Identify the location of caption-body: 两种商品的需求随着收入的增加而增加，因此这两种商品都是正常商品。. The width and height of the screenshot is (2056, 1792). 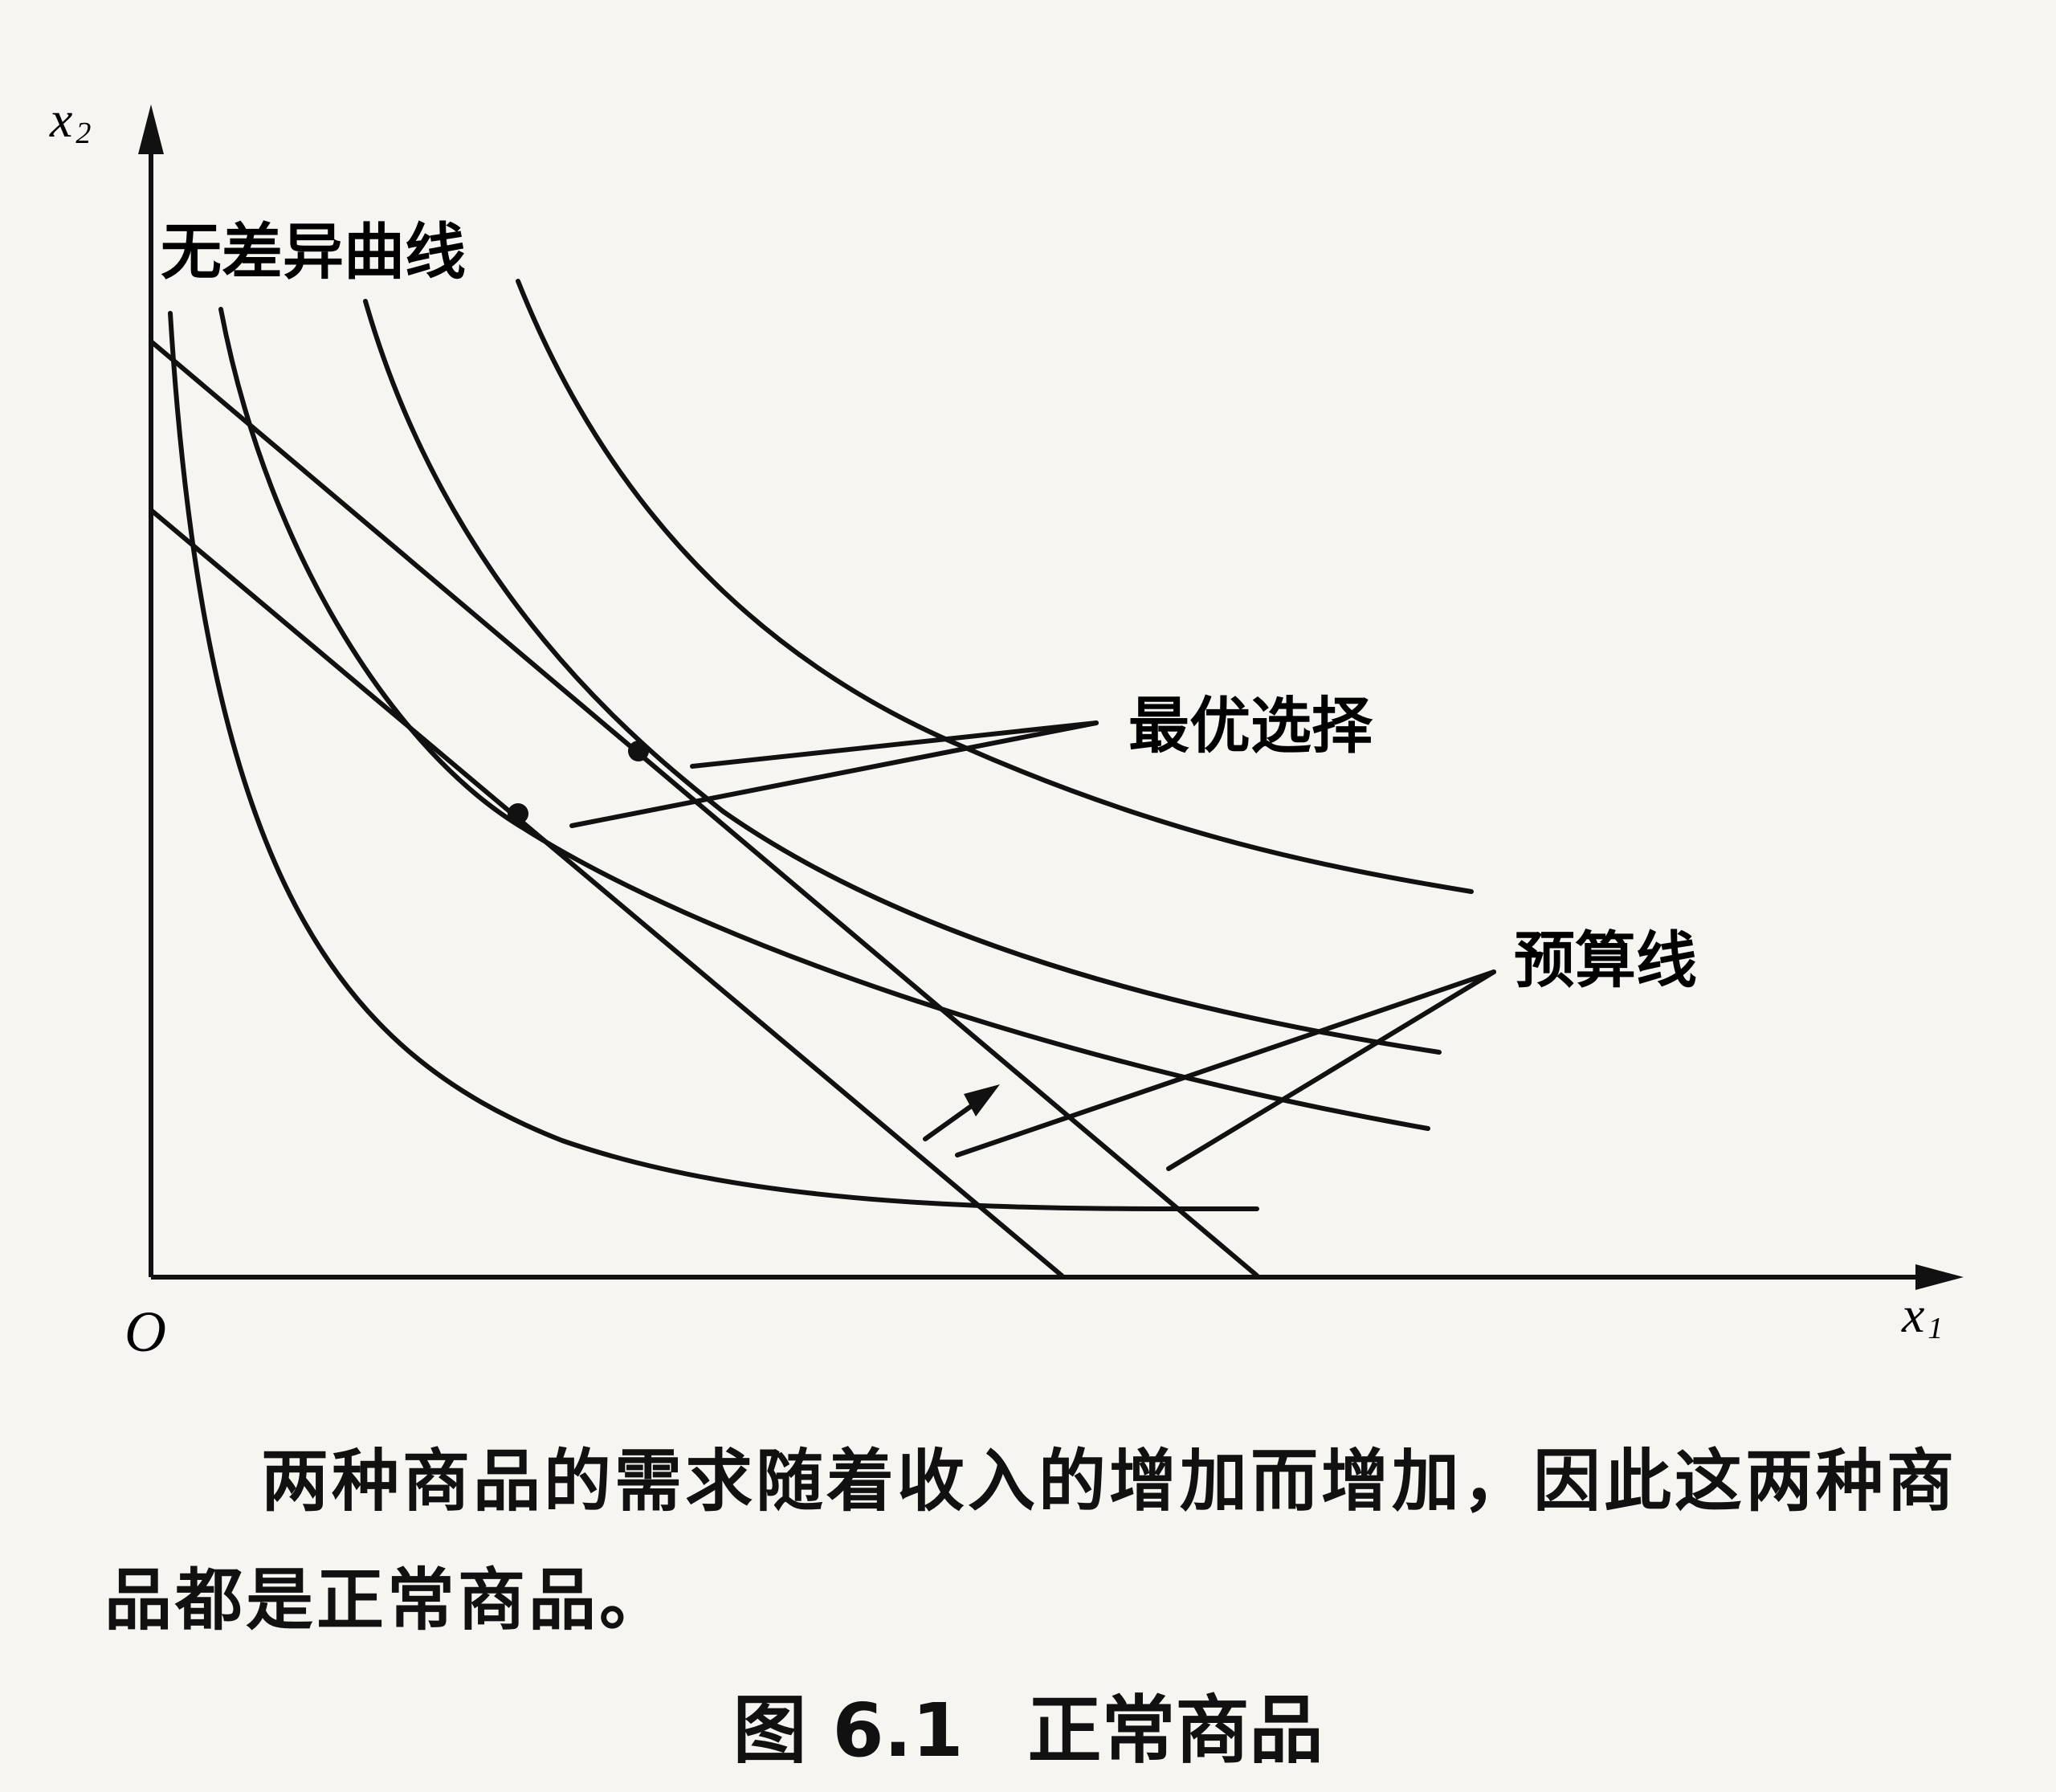
(1040, 1540).